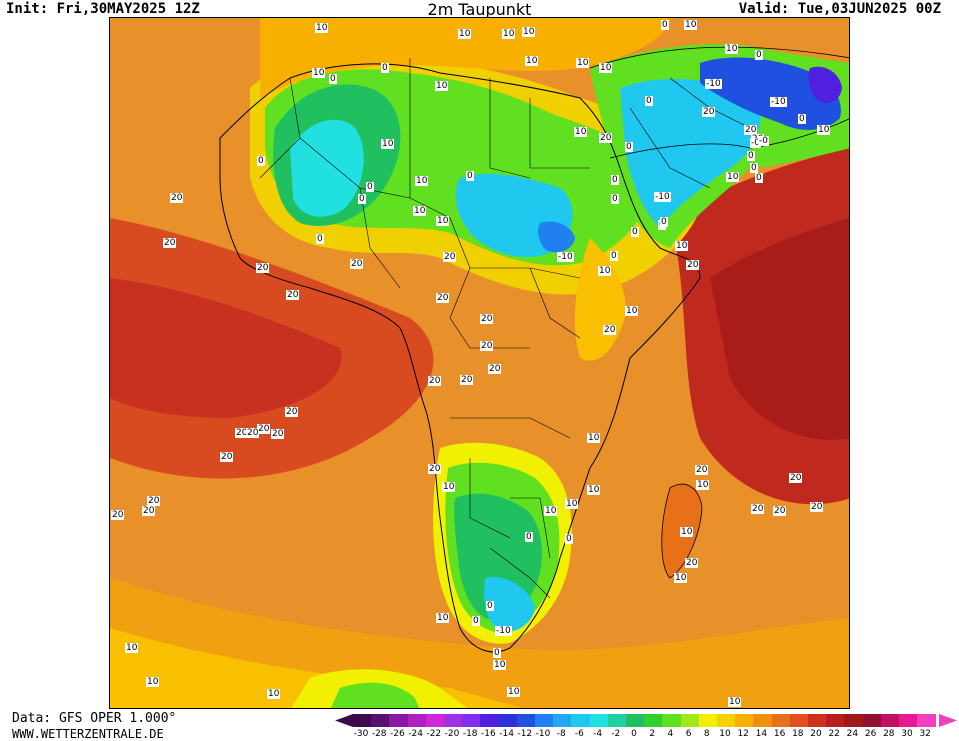  Describe the element at coordinates (379, 734) in the screenshot. I see `legend-tick: -28` at that location.